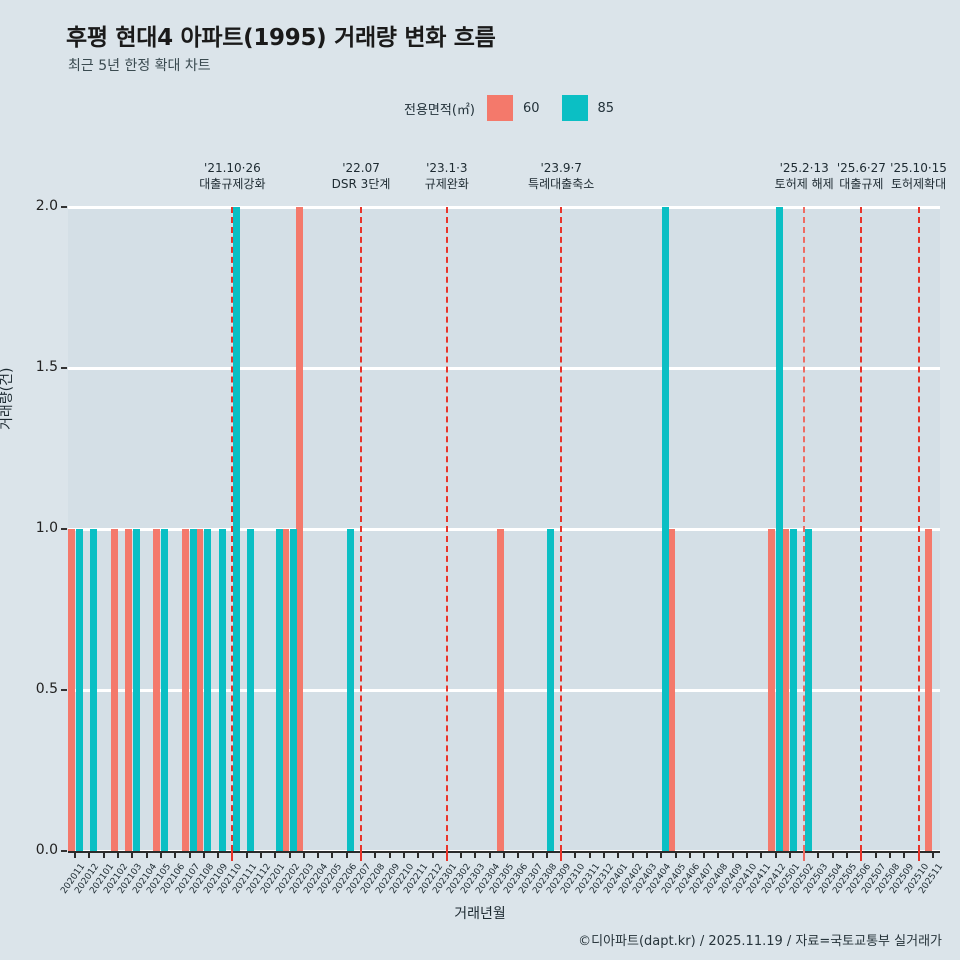  I want to click on page-subtitle: 최근 5년 한정 확대 차트, so click(139, 66).